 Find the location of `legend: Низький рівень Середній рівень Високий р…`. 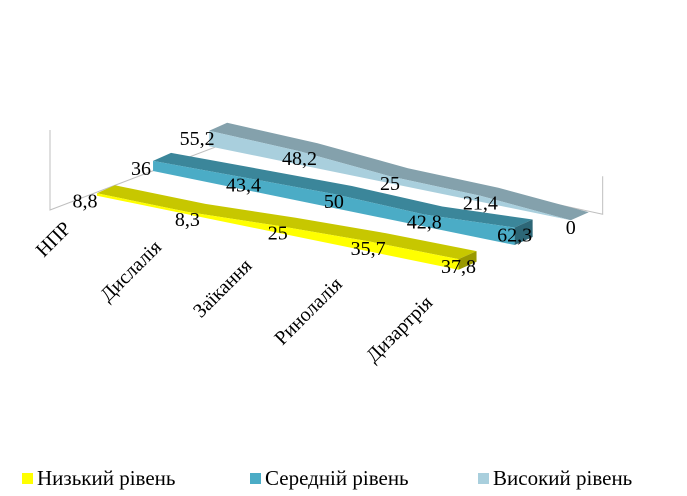

legend: Низький рівень Середній рівень Високий р… is located at coordinates (343, 481).